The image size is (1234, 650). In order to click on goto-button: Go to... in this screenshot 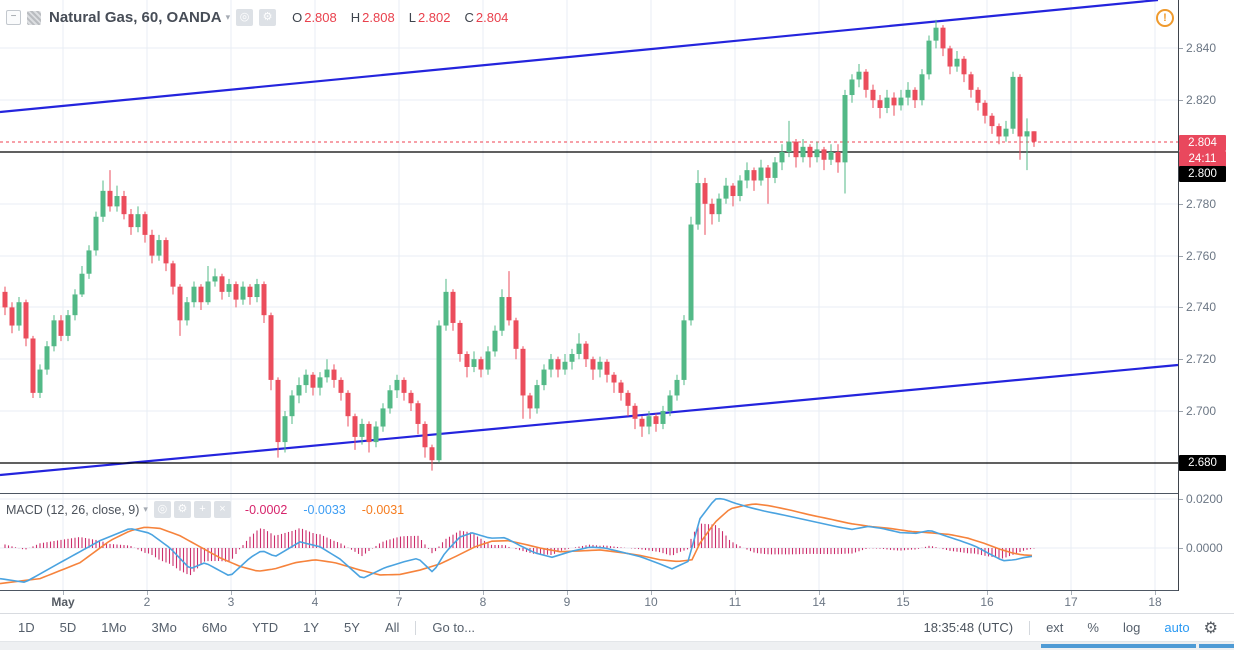, I will do `click(454, 627)`.